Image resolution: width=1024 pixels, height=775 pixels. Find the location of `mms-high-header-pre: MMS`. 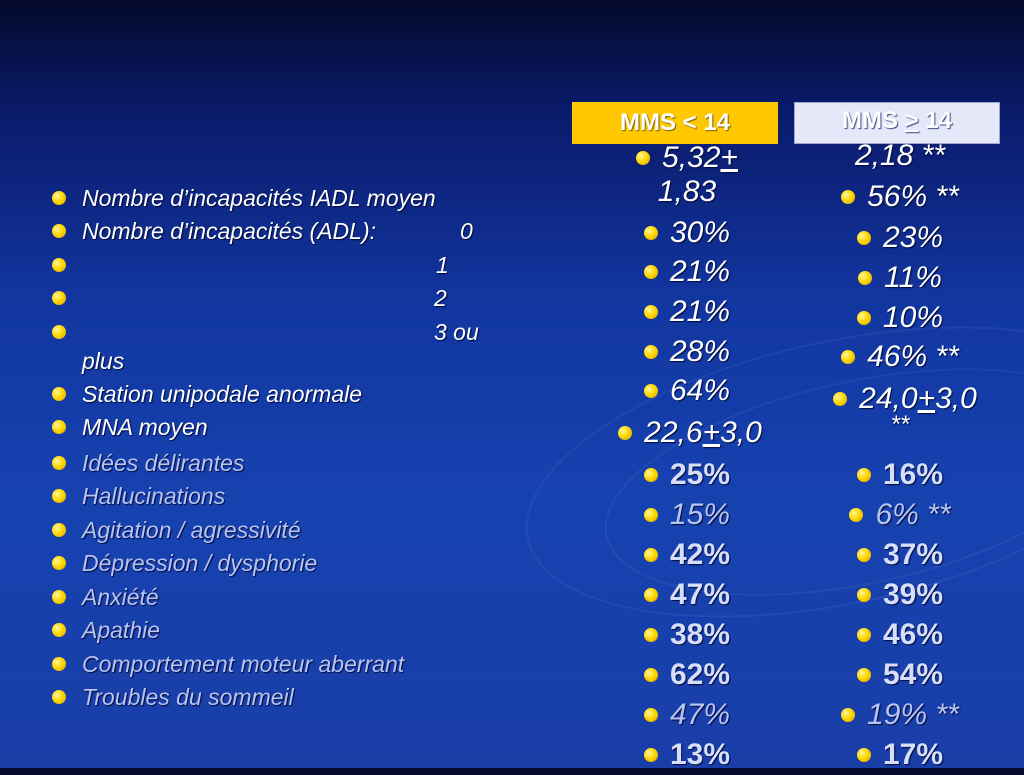

mms-high-header-pre: MMS is located at coordinates (869, 120).